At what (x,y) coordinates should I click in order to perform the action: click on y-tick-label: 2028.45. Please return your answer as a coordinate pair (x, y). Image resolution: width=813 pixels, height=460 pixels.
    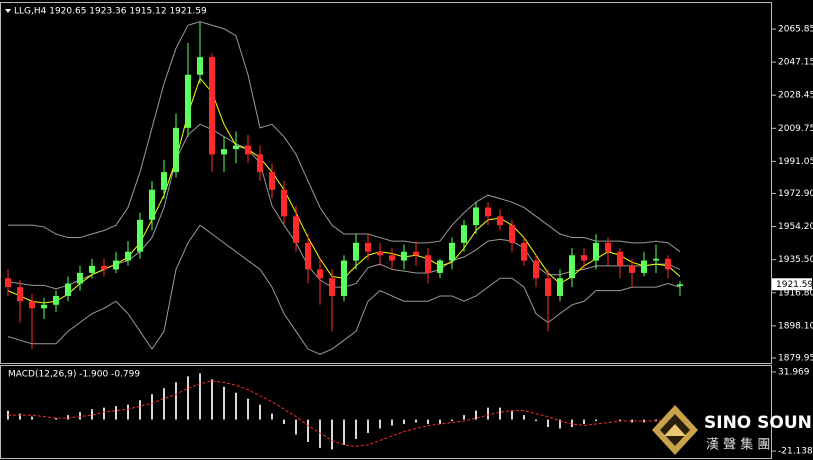
    Looking at the image, I should click on (795, 96).